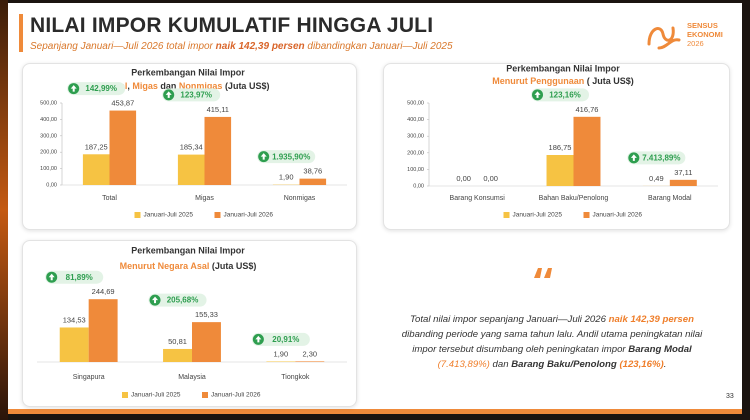 The height and width of the screenshot is (420, 750). What do you see at coordinates (123, 46) in the screenshot?
I see `subtitle-part: Sepanjang Januari—Juli 2026 total impor` at bounding box center [123, 46].